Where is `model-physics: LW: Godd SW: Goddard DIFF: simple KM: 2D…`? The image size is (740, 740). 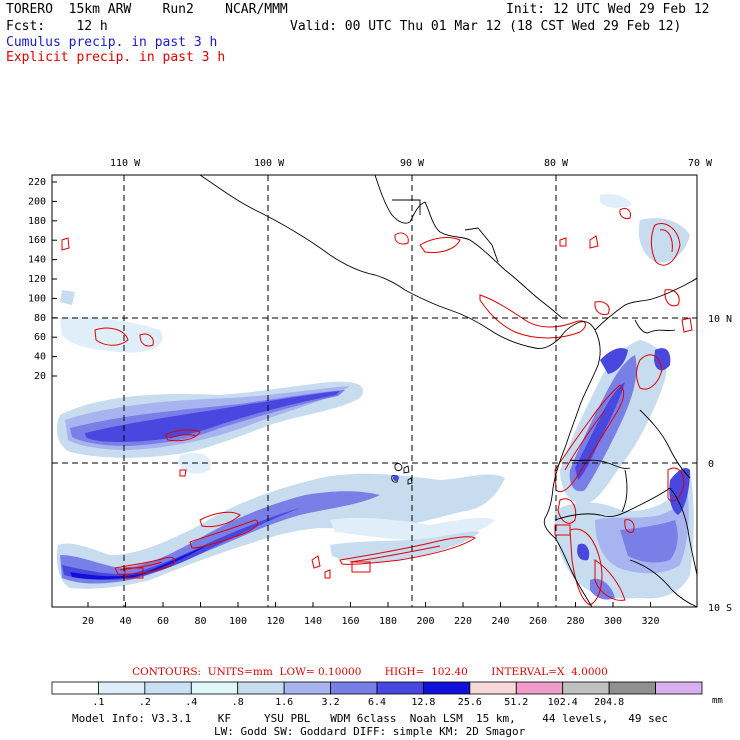
model-physics: LW: Godd SW: Goddard DIFF: simple KM: 2D… is located at coordinates (370, 731).